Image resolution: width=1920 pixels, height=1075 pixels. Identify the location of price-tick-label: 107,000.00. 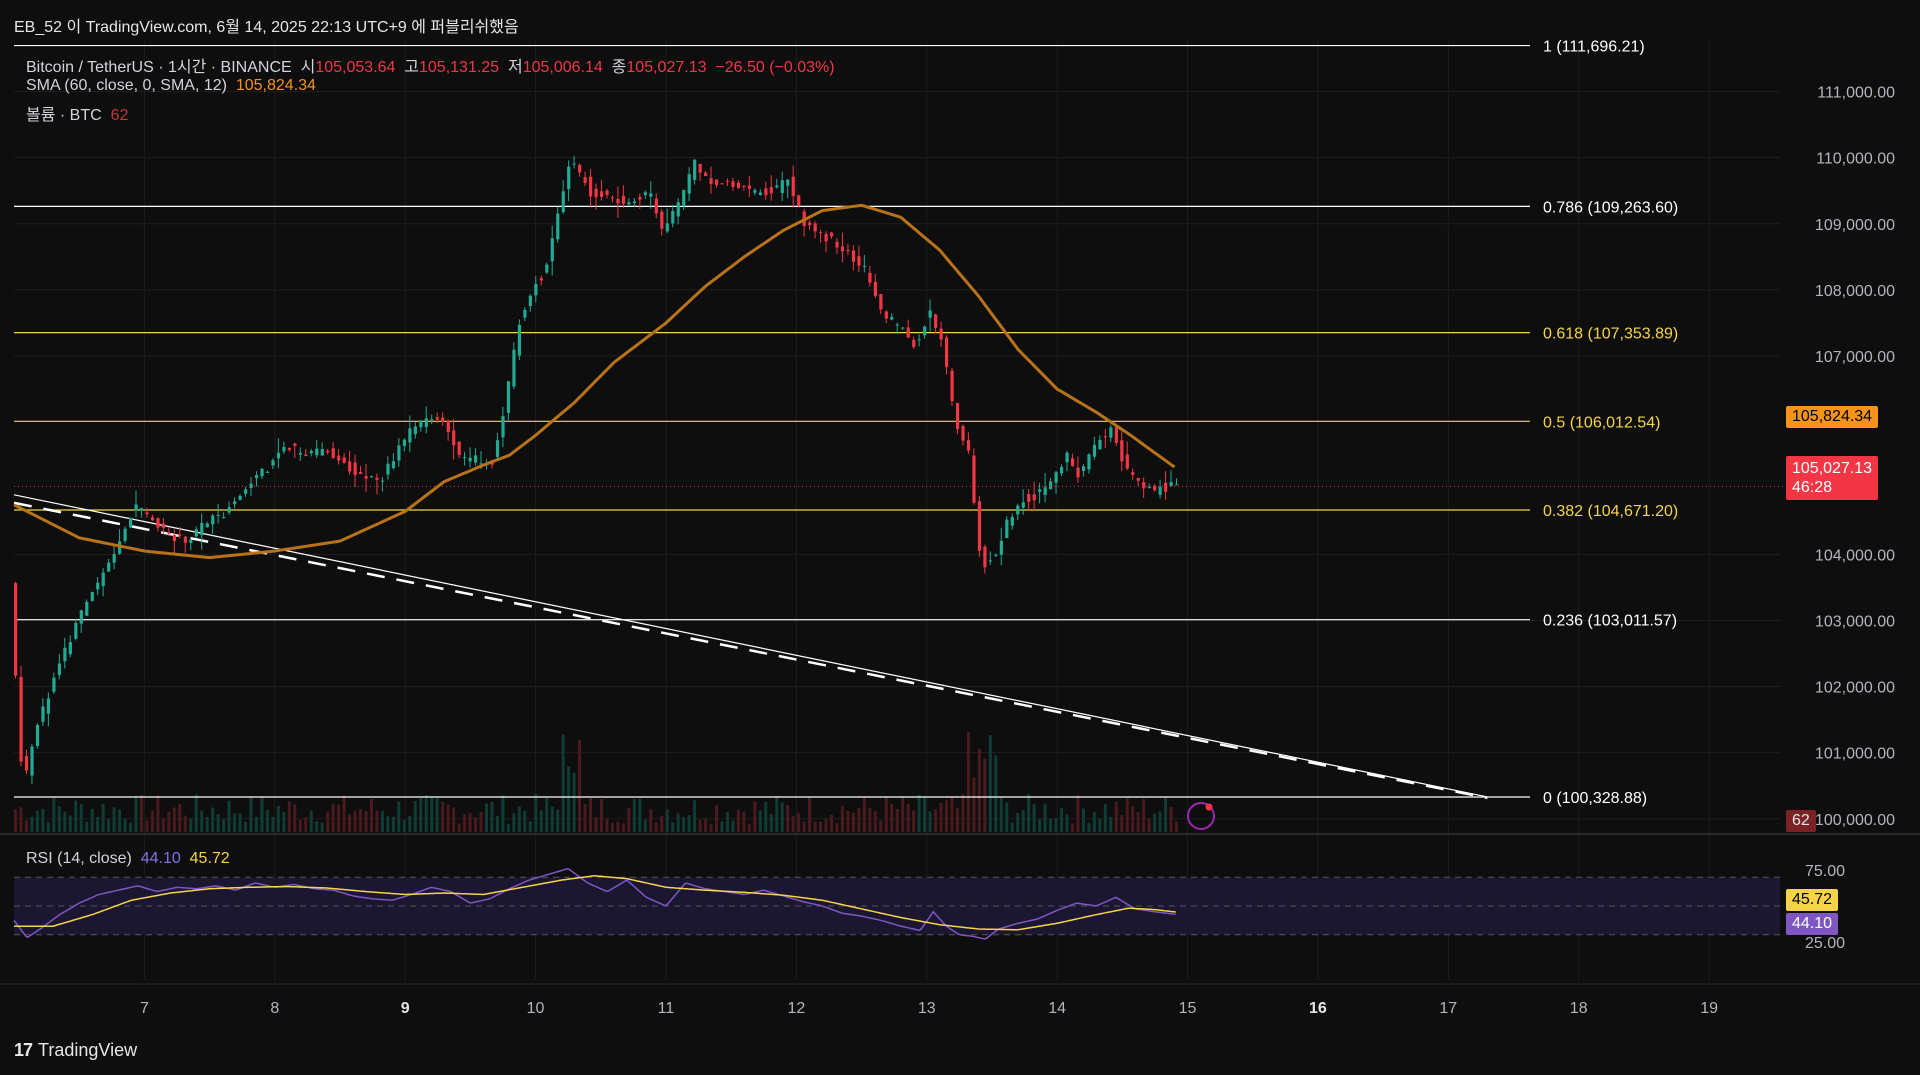
(1855, 357).